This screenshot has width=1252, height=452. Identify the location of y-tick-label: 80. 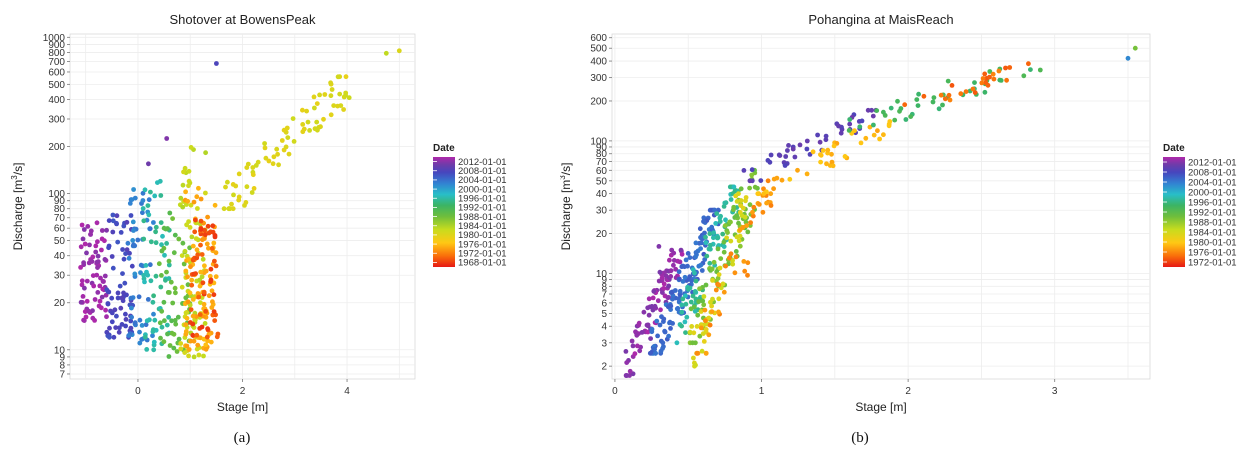
(602, 154).